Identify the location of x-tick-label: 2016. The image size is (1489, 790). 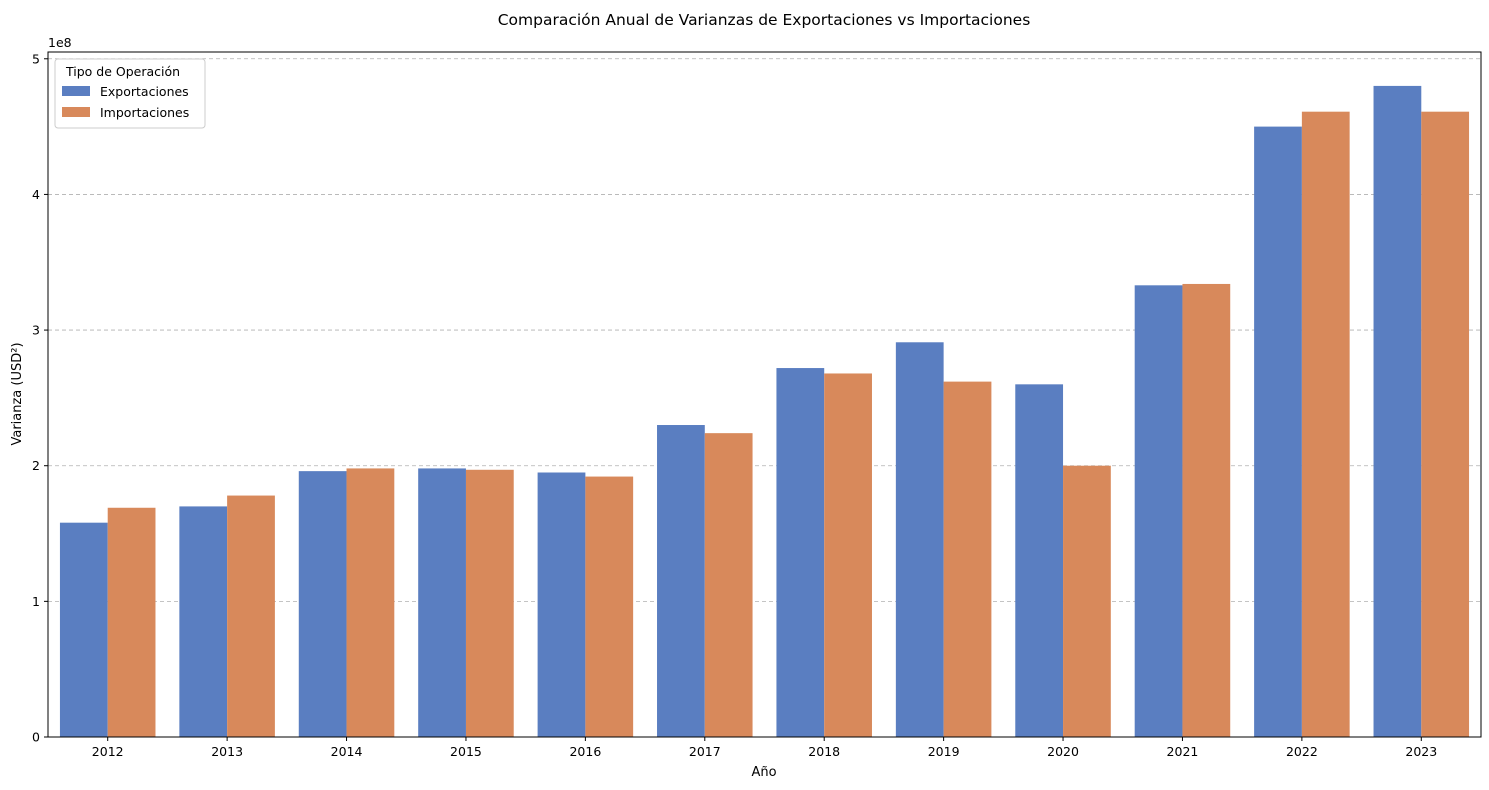
(585, 751).